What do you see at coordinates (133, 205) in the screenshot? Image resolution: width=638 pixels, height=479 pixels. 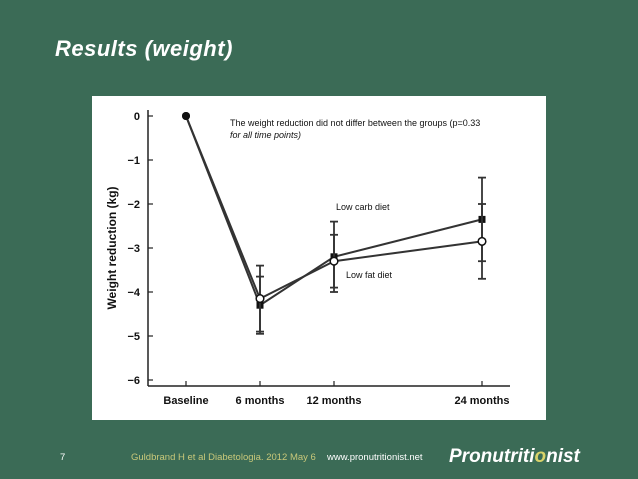 I see `y-tick-label: −2` at bounding box center [133, 205].